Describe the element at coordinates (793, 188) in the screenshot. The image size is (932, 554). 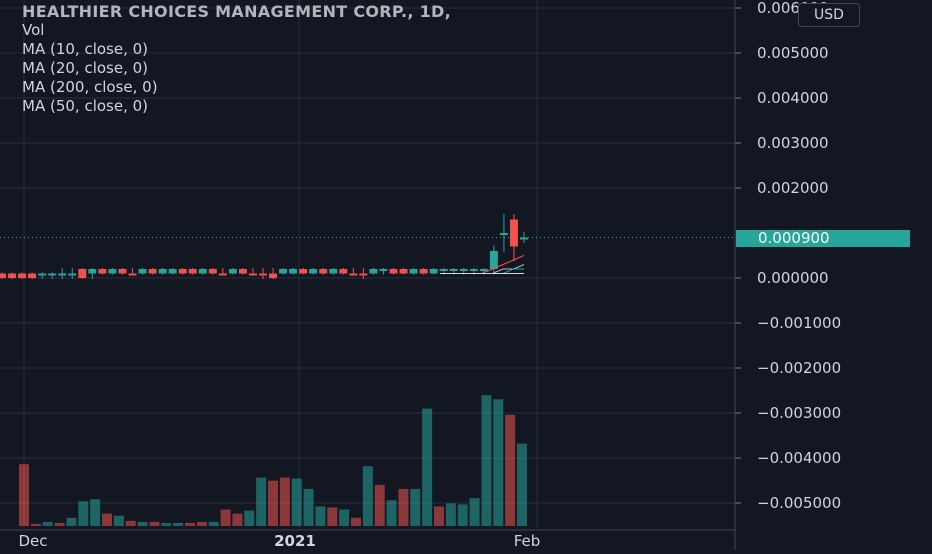
I see `y-tick-label: 0.002000` at that location.